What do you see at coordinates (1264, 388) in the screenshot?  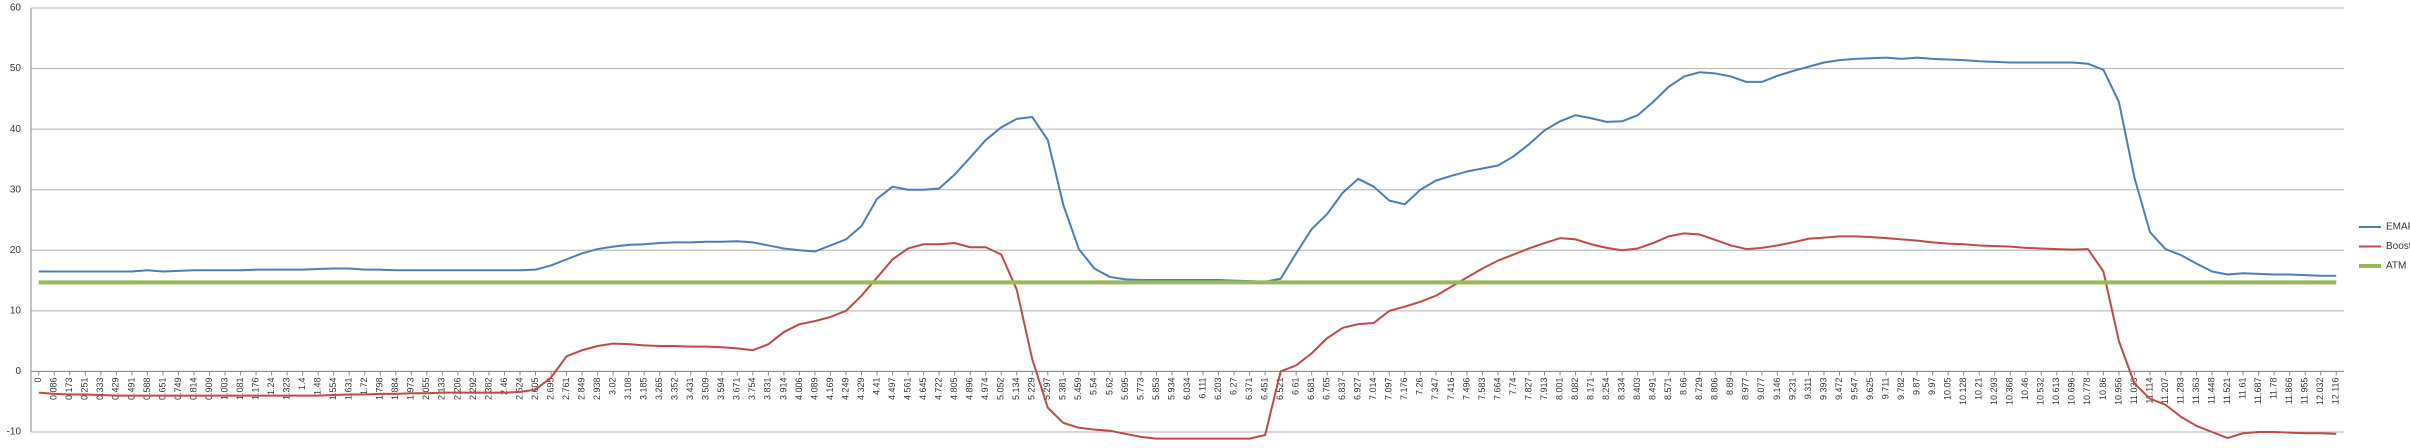 I see `x-tick-label: 6.451` at bounding box center [1264, 388].